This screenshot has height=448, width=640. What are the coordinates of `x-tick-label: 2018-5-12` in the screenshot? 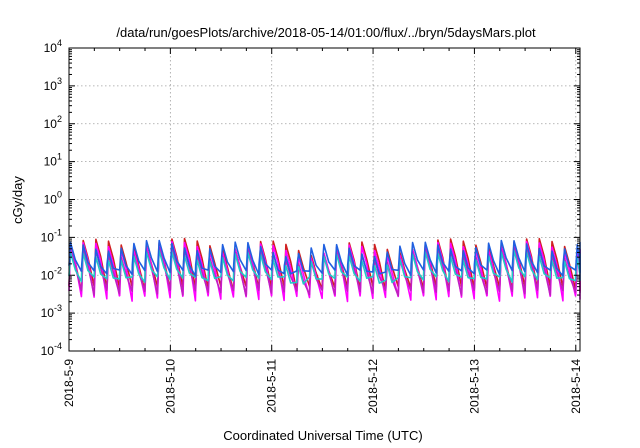 It's located at (373, 386).